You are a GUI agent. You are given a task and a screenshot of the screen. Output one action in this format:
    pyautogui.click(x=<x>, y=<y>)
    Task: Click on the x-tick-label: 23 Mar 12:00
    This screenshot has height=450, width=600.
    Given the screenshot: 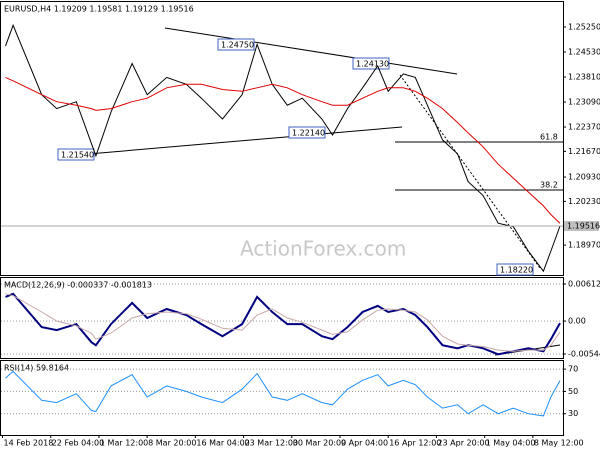 What is the action you would take?
    pyautogui.click(x=271, y=443)
    